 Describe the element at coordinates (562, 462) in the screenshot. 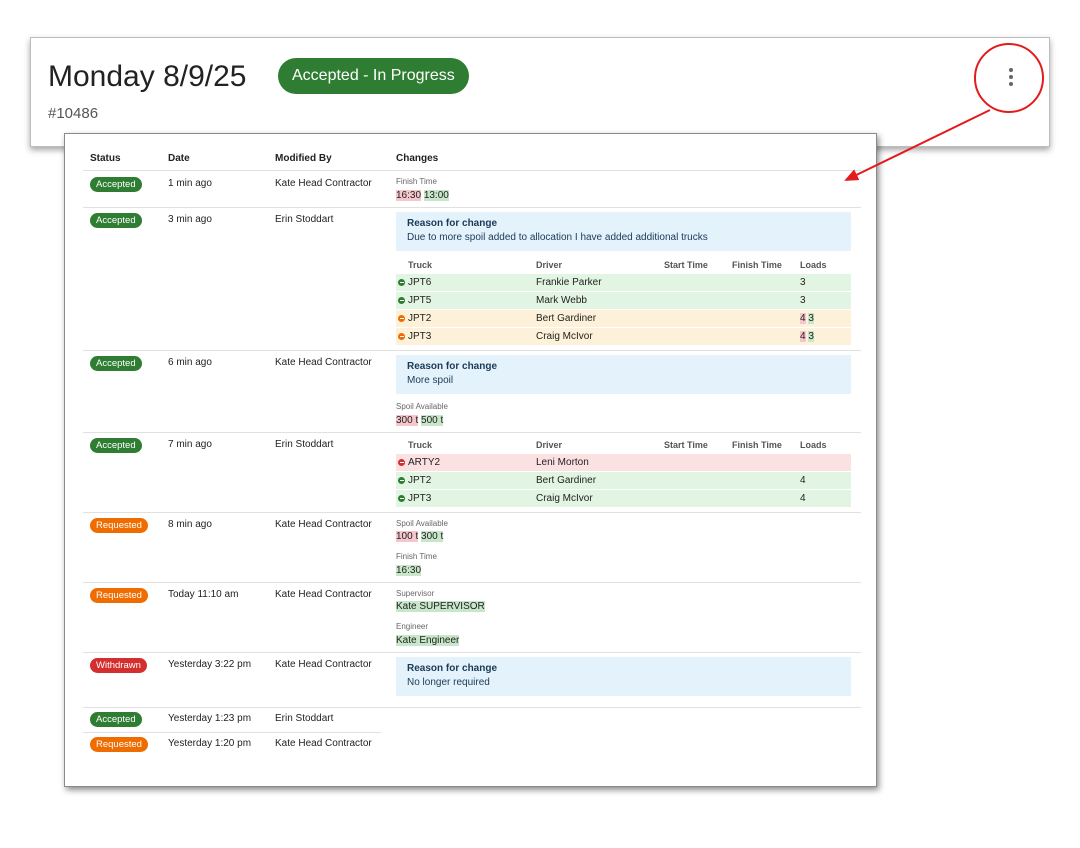

I see `driver-name: Leni Morton` at that location.